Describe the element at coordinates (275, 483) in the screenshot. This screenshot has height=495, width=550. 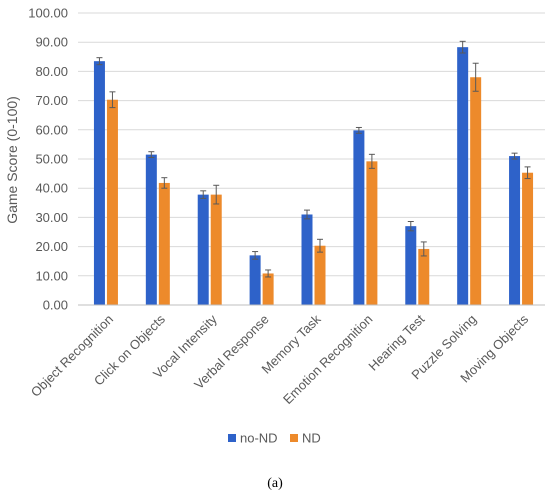
I see `figure-caption: (a)` at that location.